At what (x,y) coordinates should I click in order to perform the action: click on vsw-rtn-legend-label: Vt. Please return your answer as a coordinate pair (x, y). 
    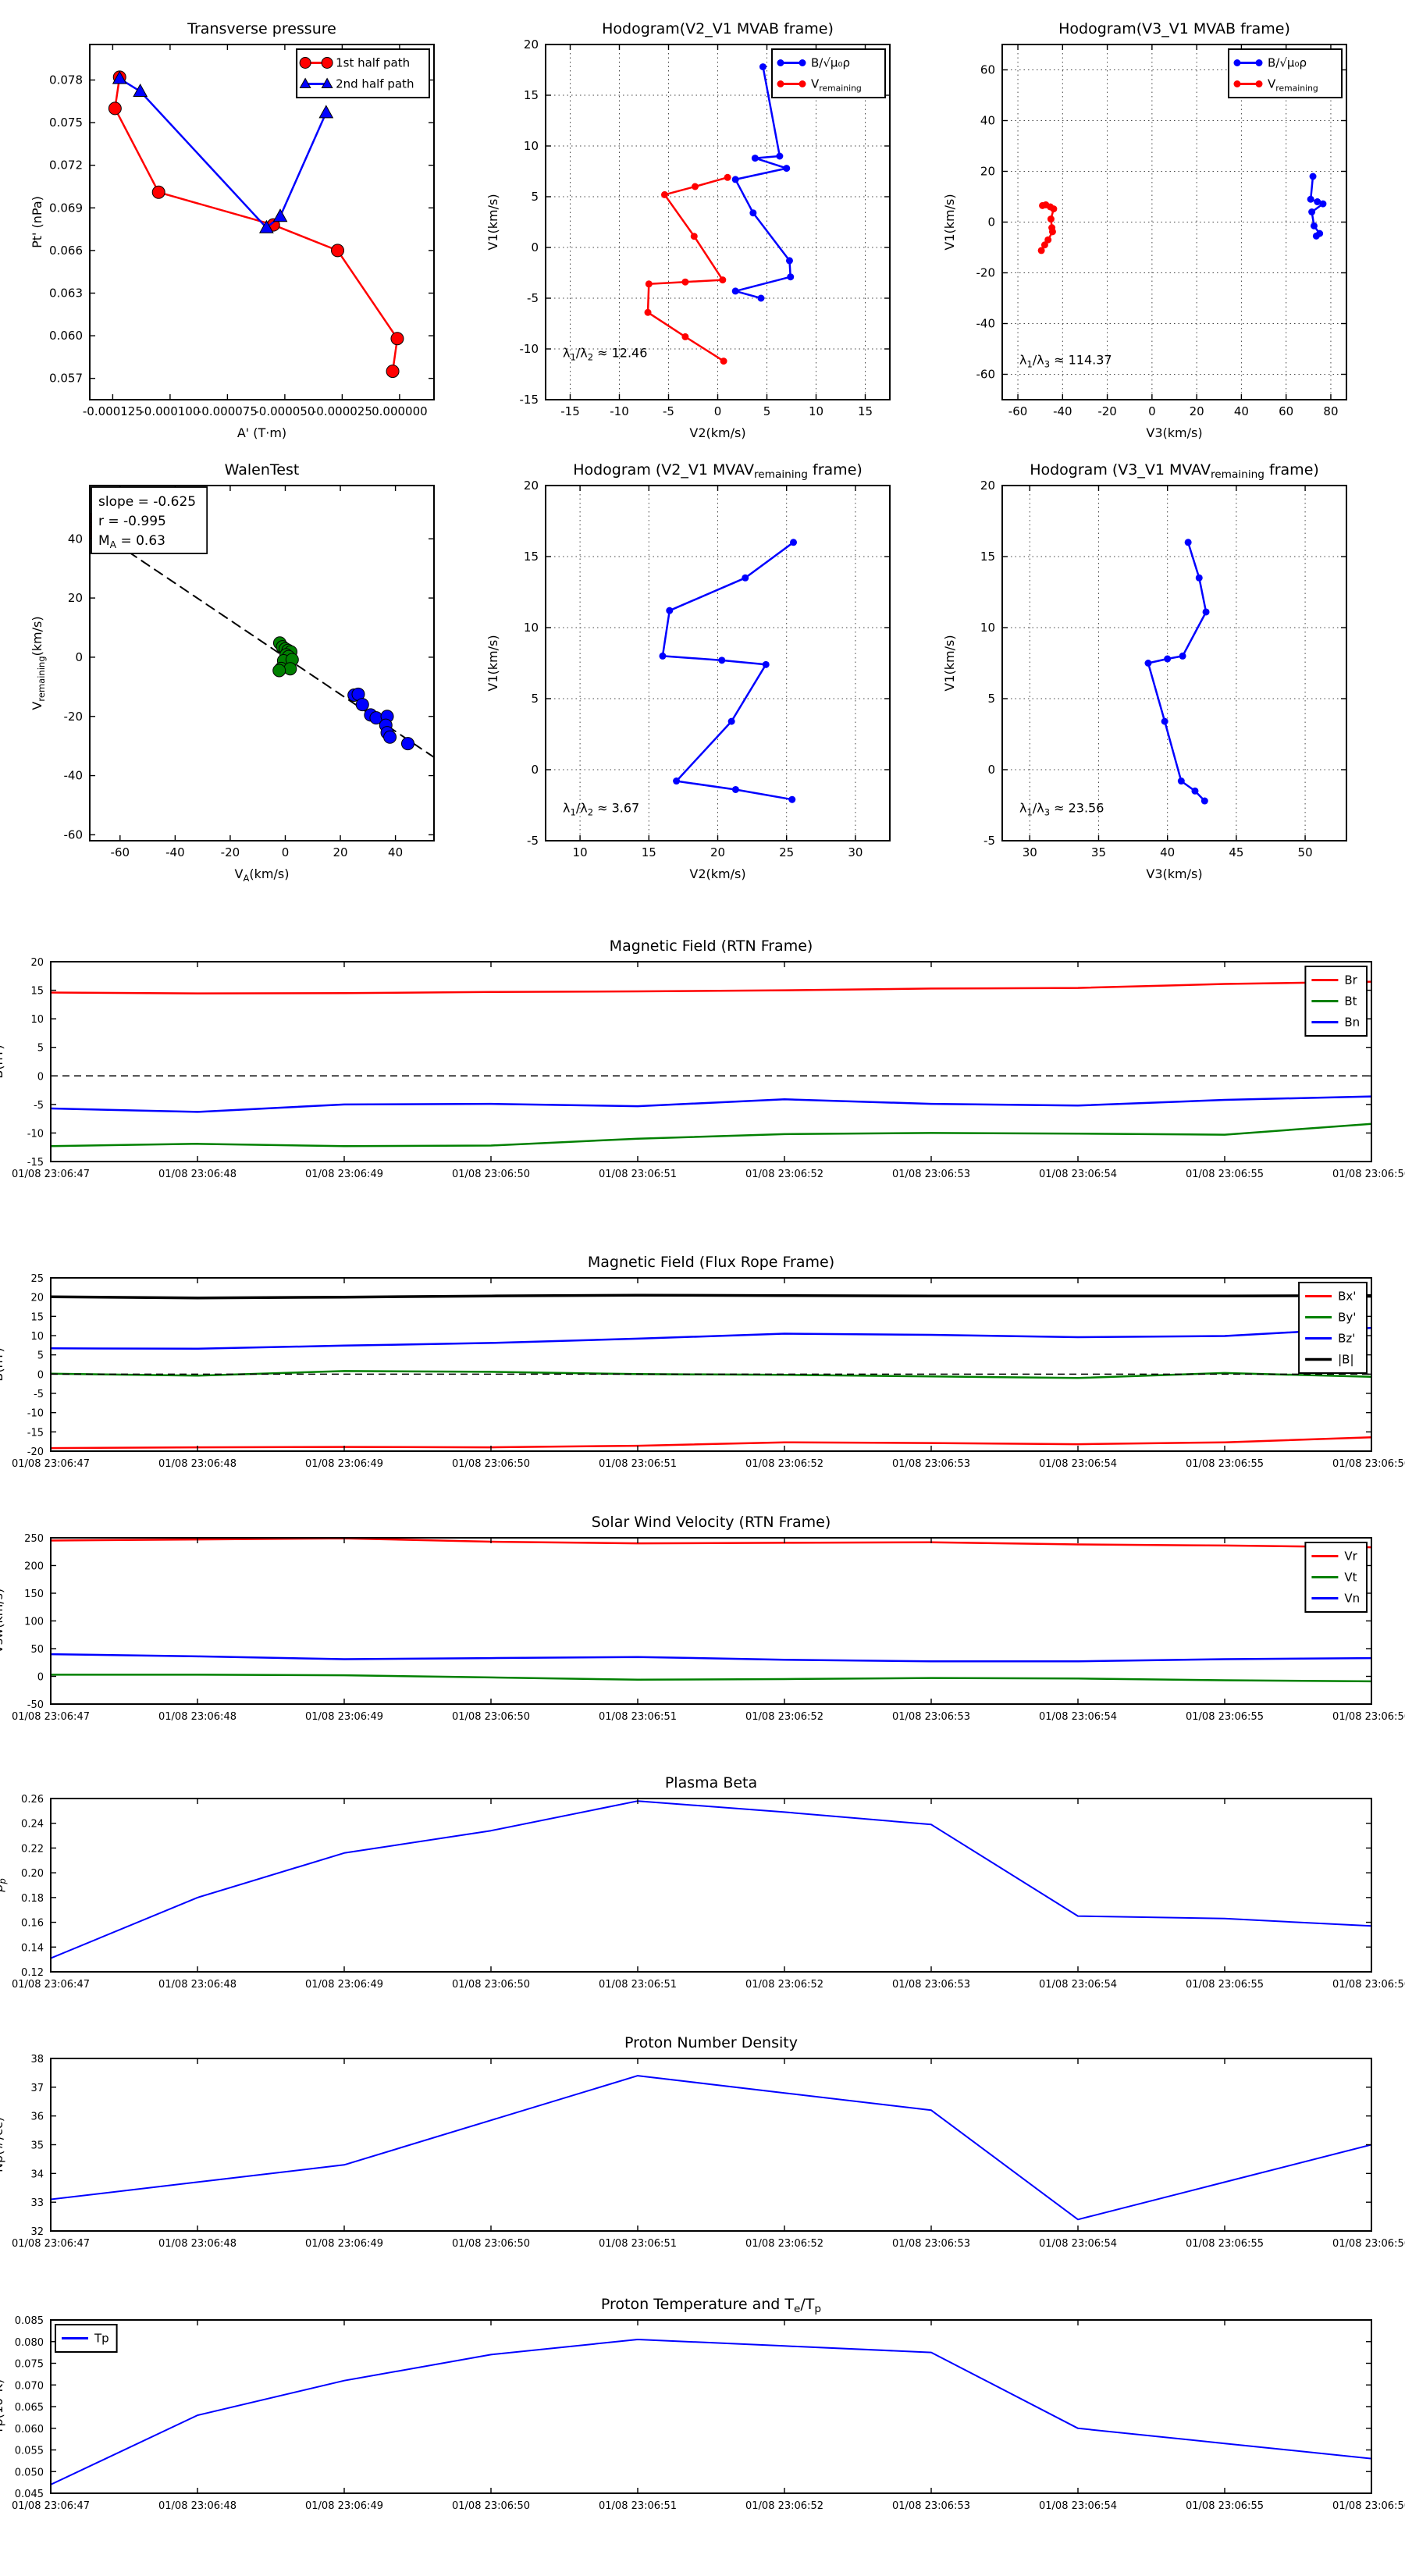
    Looking at the image, I should click on (1351, 1578).